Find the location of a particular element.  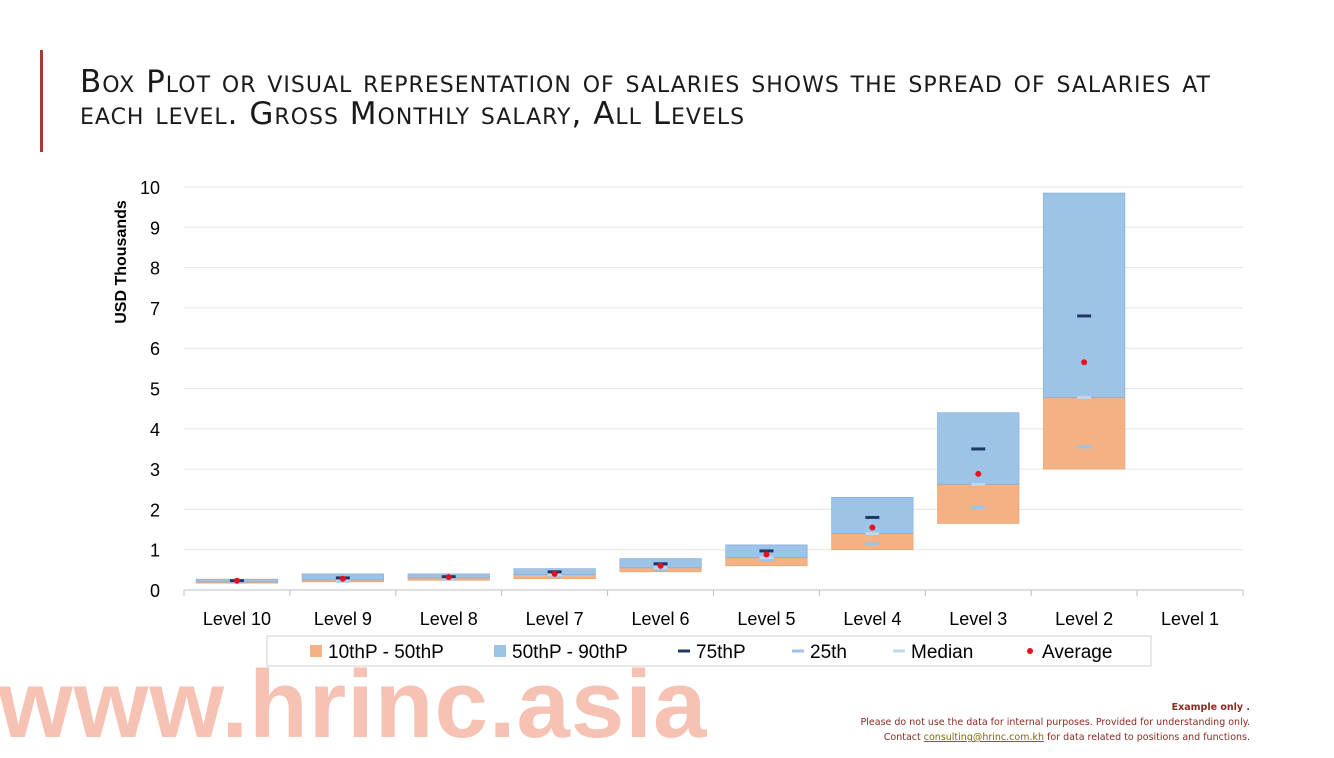

y-tick-label: 5 is located at coordinates (155, 390).